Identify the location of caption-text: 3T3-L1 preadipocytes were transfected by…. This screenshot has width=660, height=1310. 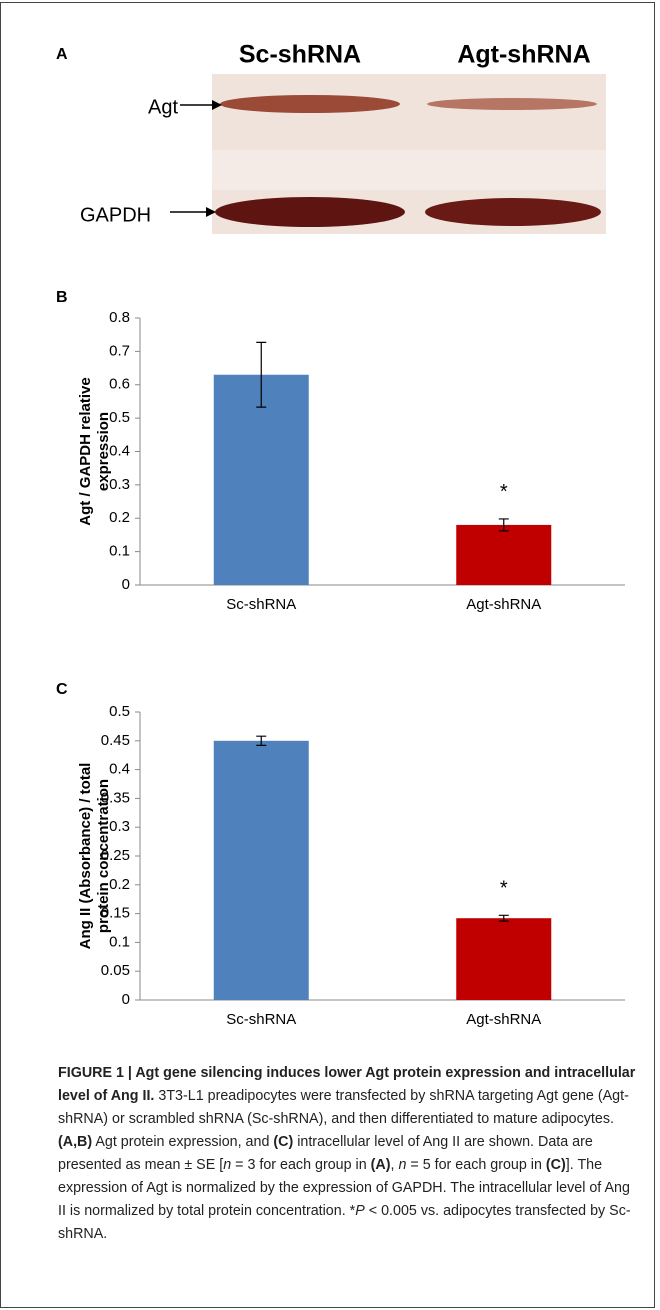
(343, 1107).